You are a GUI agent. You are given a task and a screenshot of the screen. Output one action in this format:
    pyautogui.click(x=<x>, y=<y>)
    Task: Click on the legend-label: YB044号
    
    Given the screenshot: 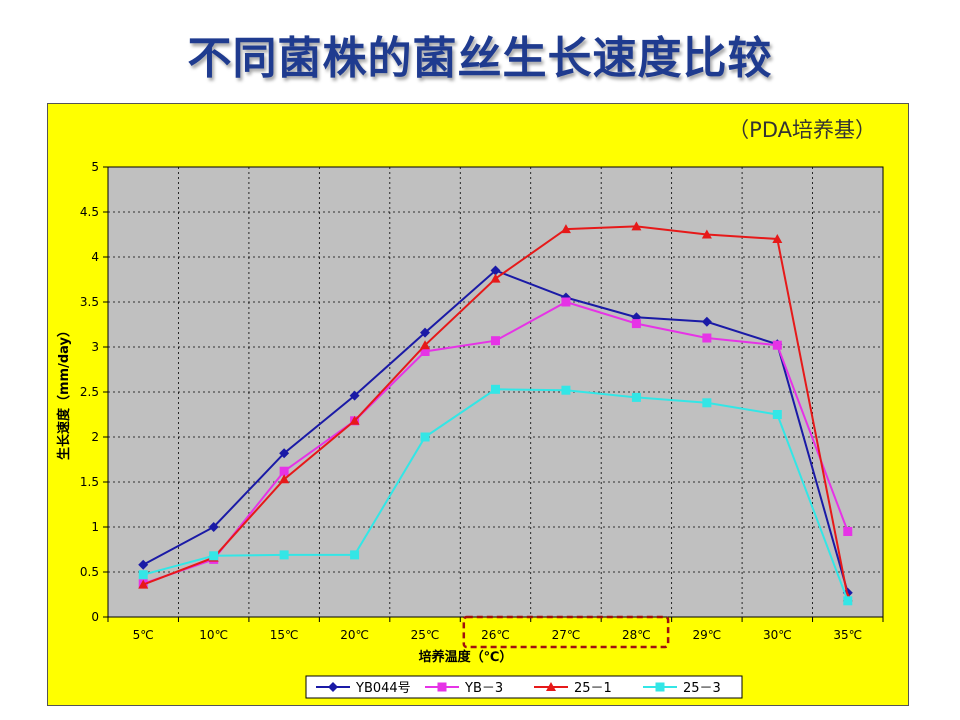 What is the action you would take?
    pyautogui.click(x=383, y=688)
    